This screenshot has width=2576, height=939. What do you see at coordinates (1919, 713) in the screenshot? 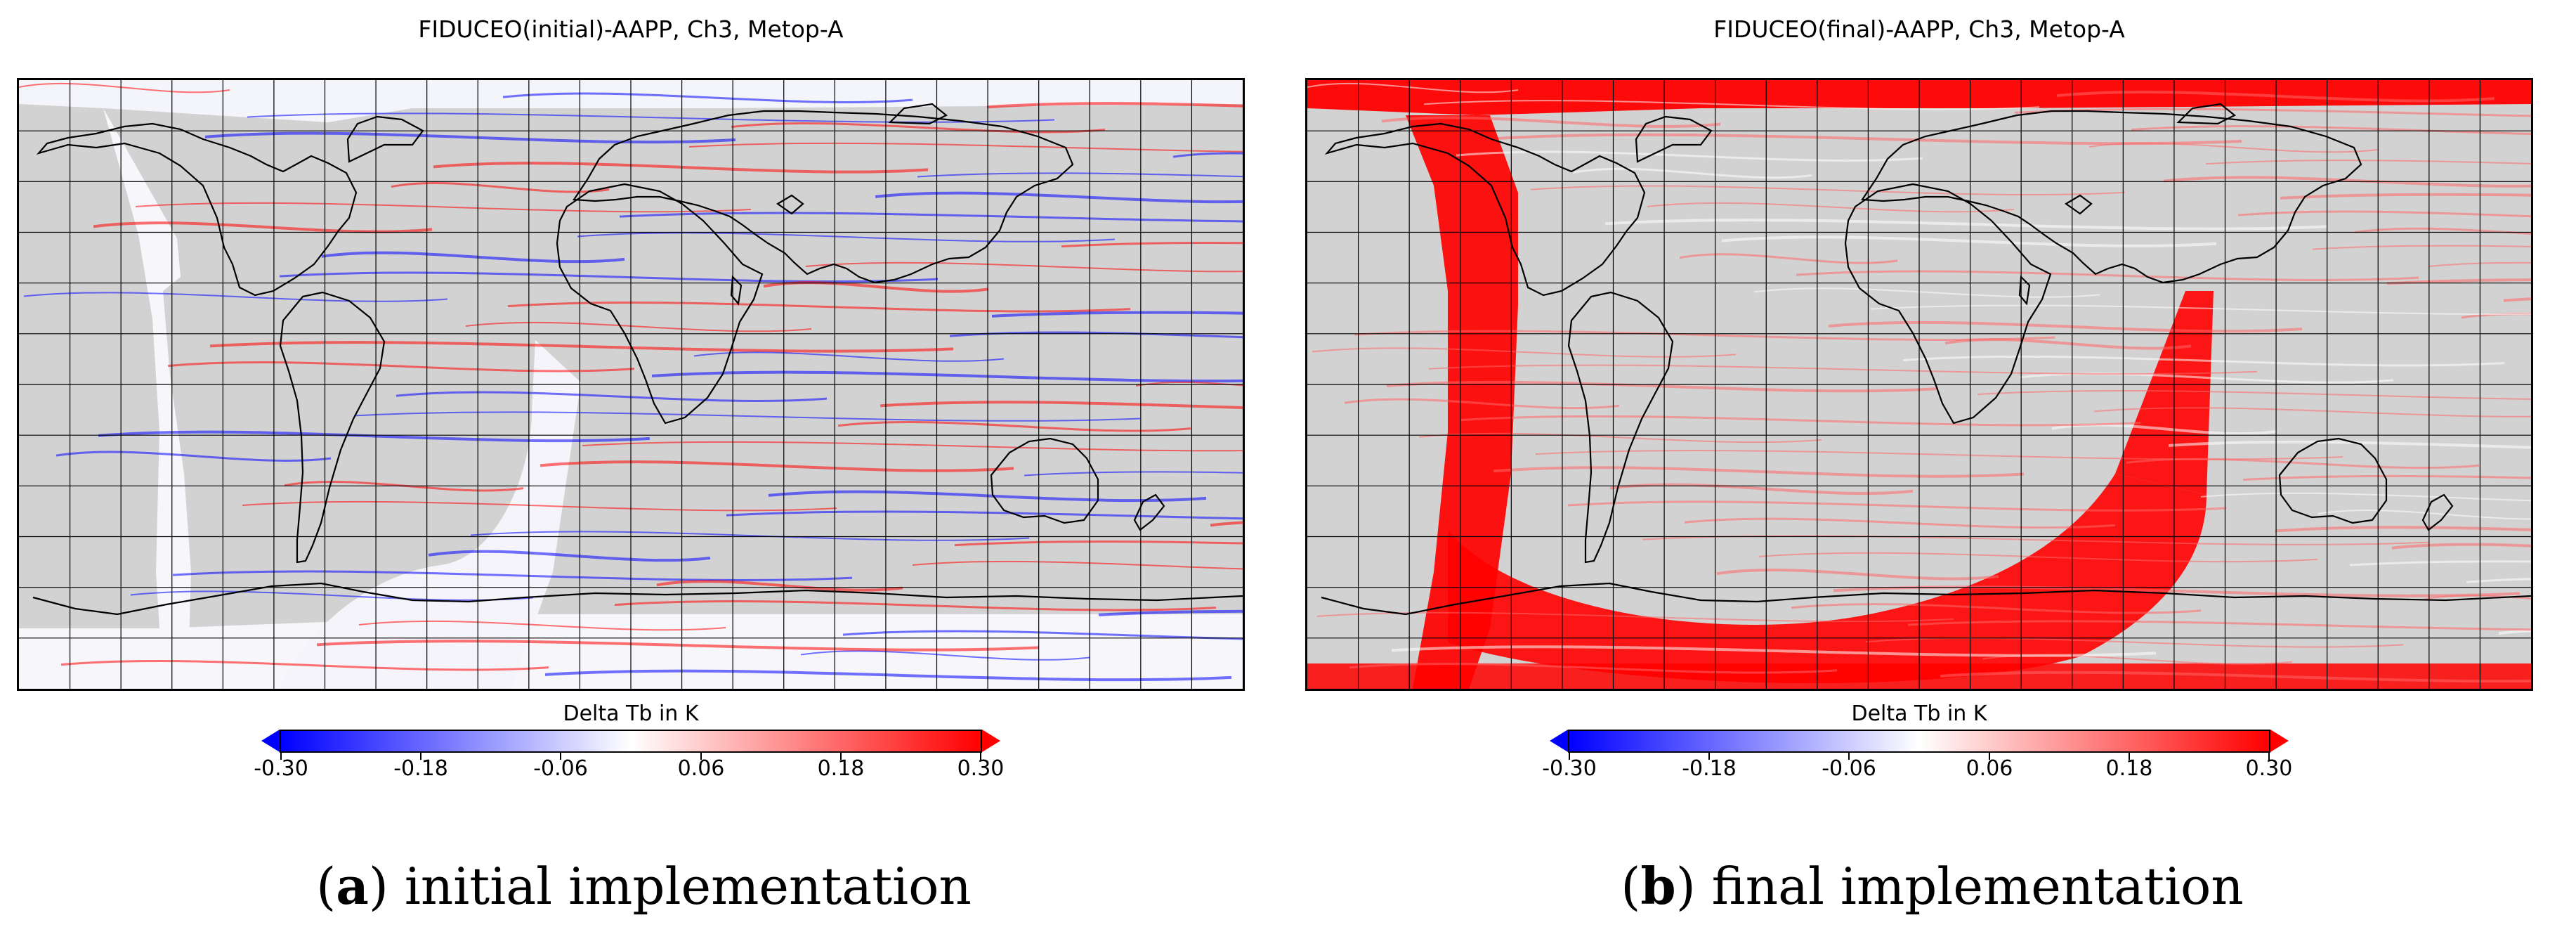
I see `colorbar-label-b: Delta Tb in K` at bounding box center [1919, 713].